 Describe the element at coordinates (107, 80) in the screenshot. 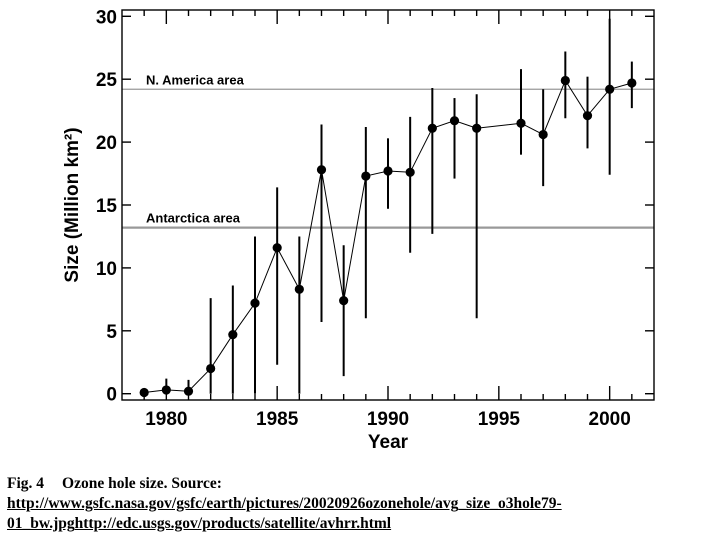

I see `y-tick-label: 25` at that location.